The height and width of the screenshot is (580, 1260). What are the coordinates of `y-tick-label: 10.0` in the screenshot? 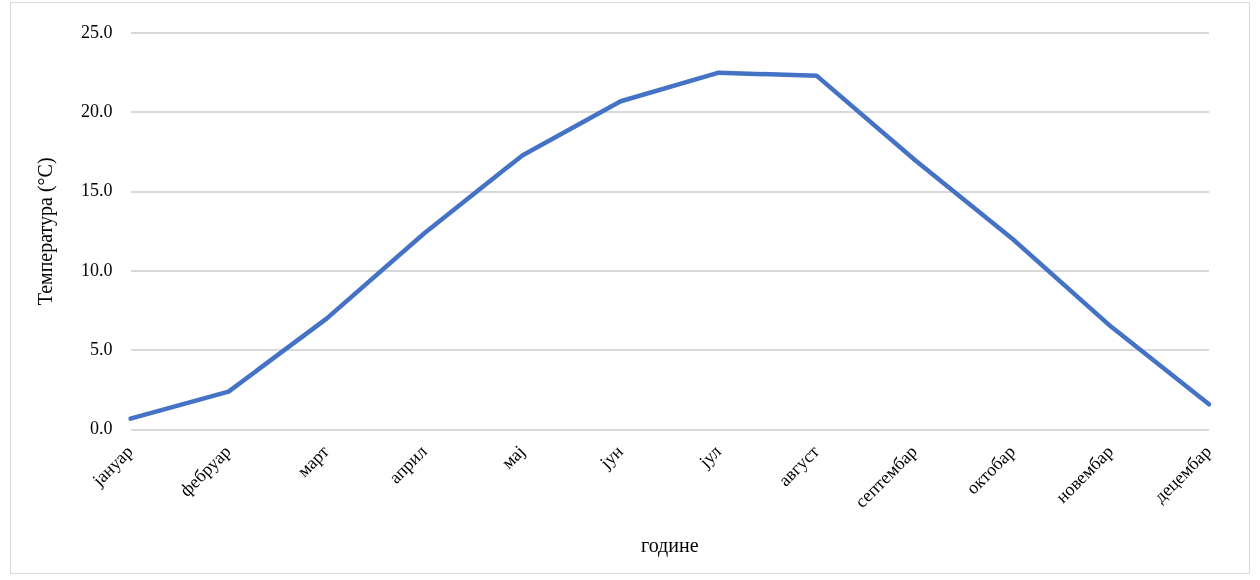 It's located at (97, 269).